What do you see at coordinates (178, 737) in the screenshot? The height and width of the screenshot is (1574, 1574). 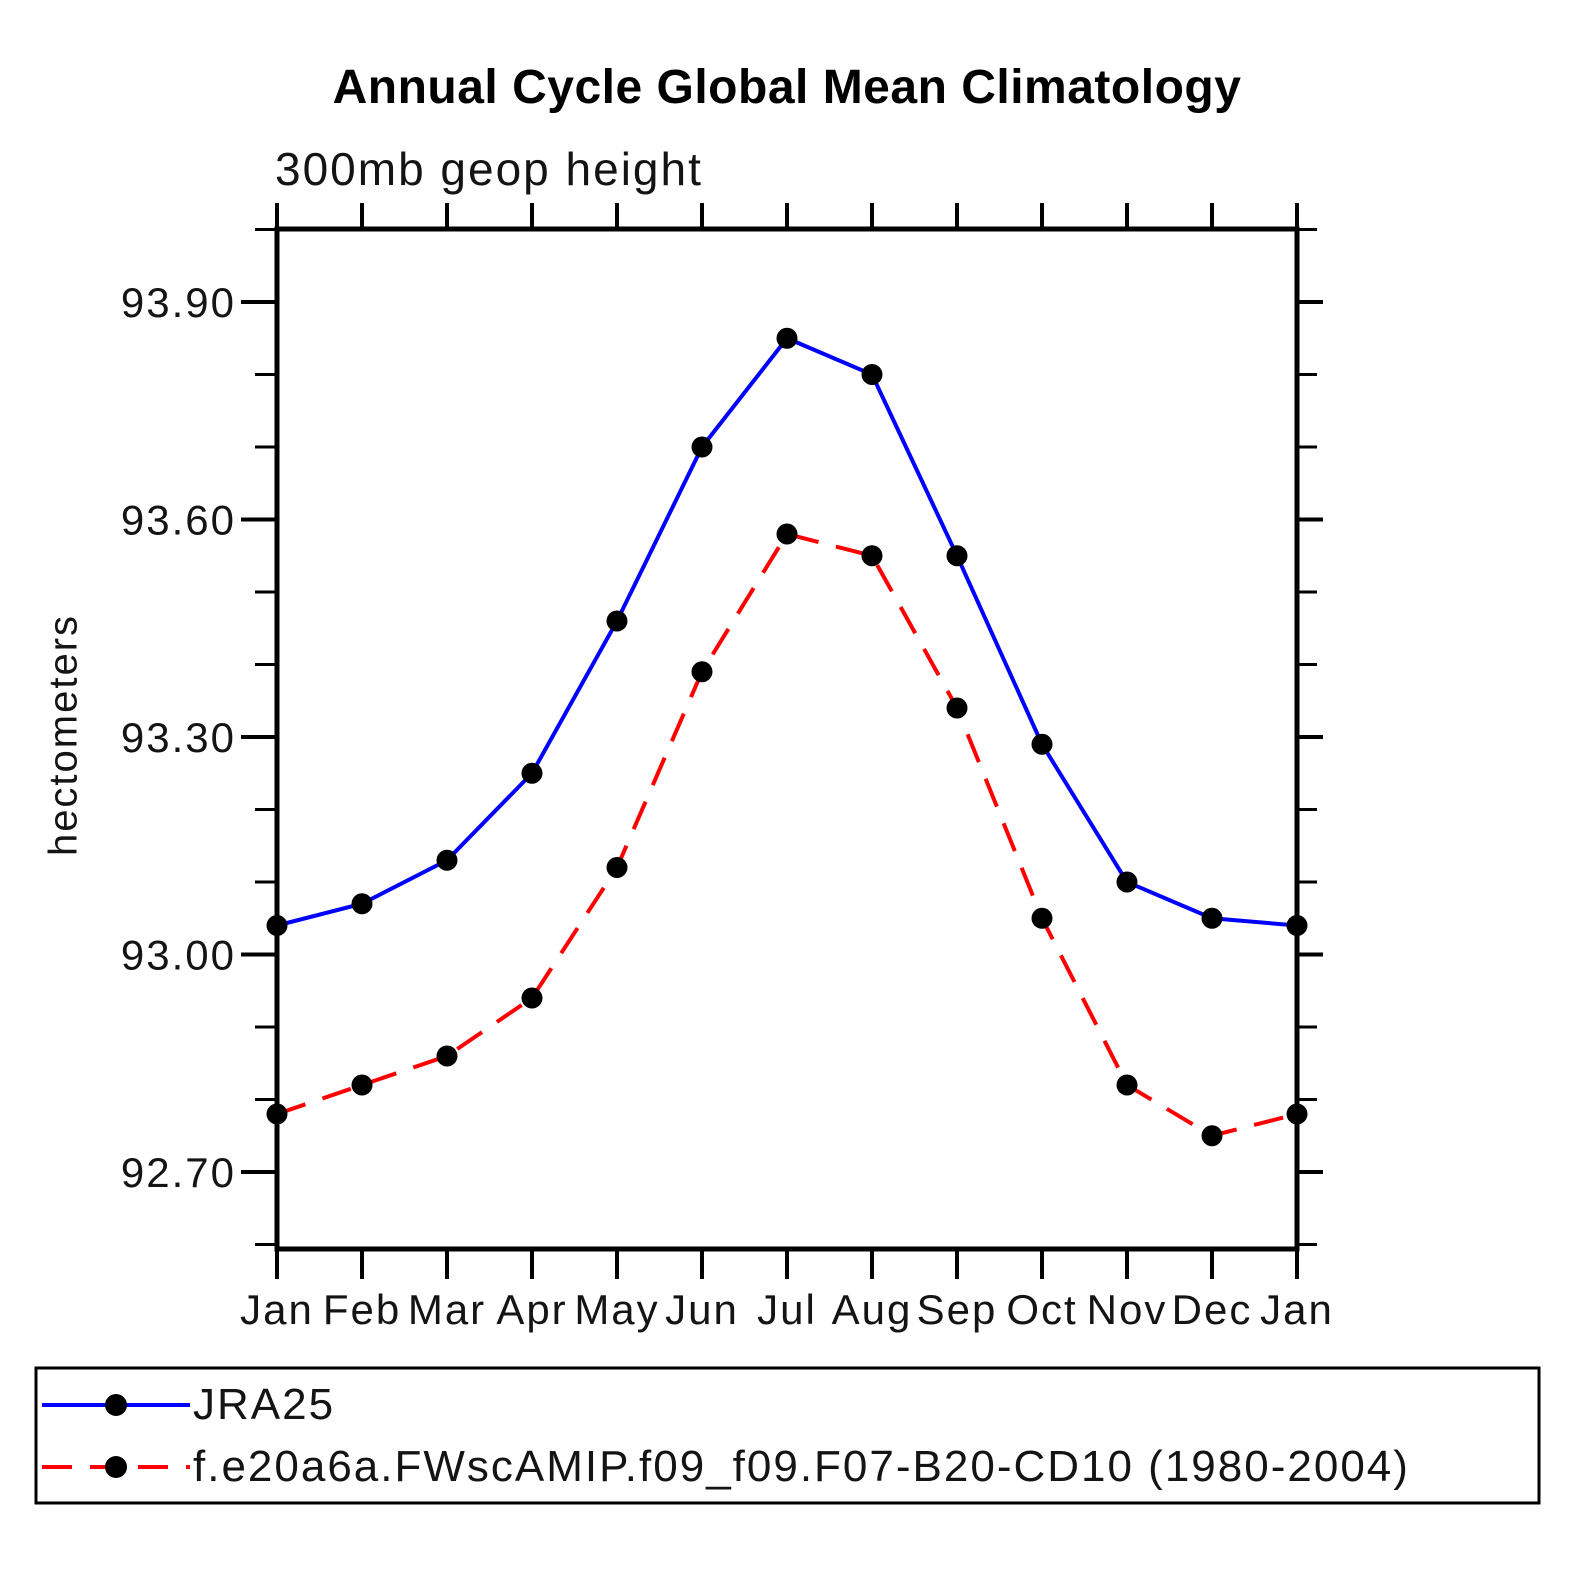 I see `y-axis-tick-label: 93.30` at bounding box center [178, 737].